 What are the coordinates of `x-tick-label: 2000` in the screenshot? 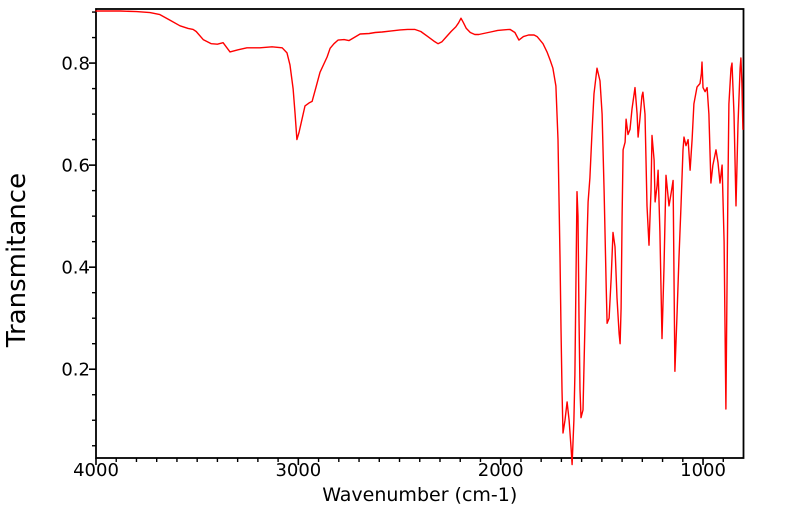 It's located at (501, 470).